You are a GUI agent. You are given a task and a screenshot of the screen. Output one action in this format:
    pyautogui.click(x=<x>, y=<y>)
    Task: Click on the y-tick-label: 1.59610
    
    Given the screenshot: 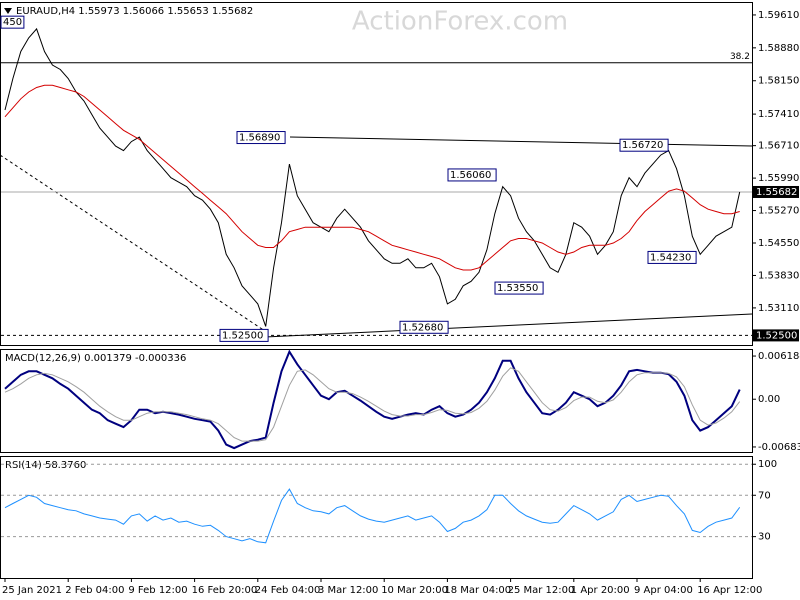 What is the action you would take?
    pyautogui.click(x=778, y=15)
    